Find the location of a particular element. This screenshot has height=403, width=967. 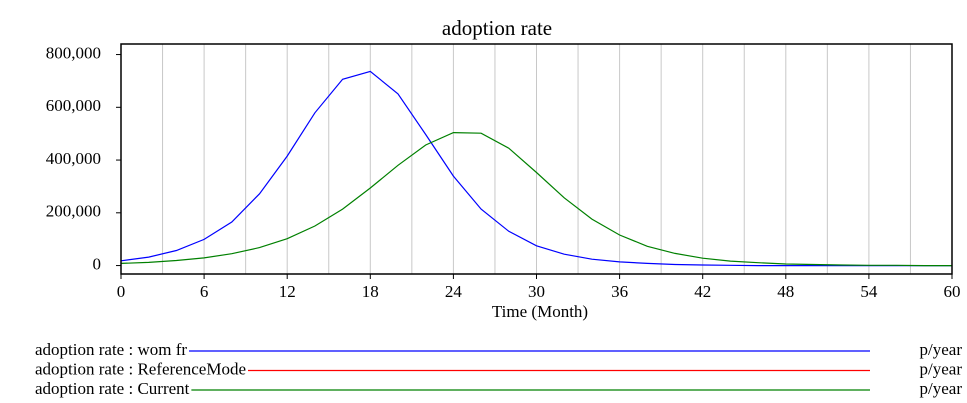

x-tick-label: 24 is located at coordinates (454, 291).